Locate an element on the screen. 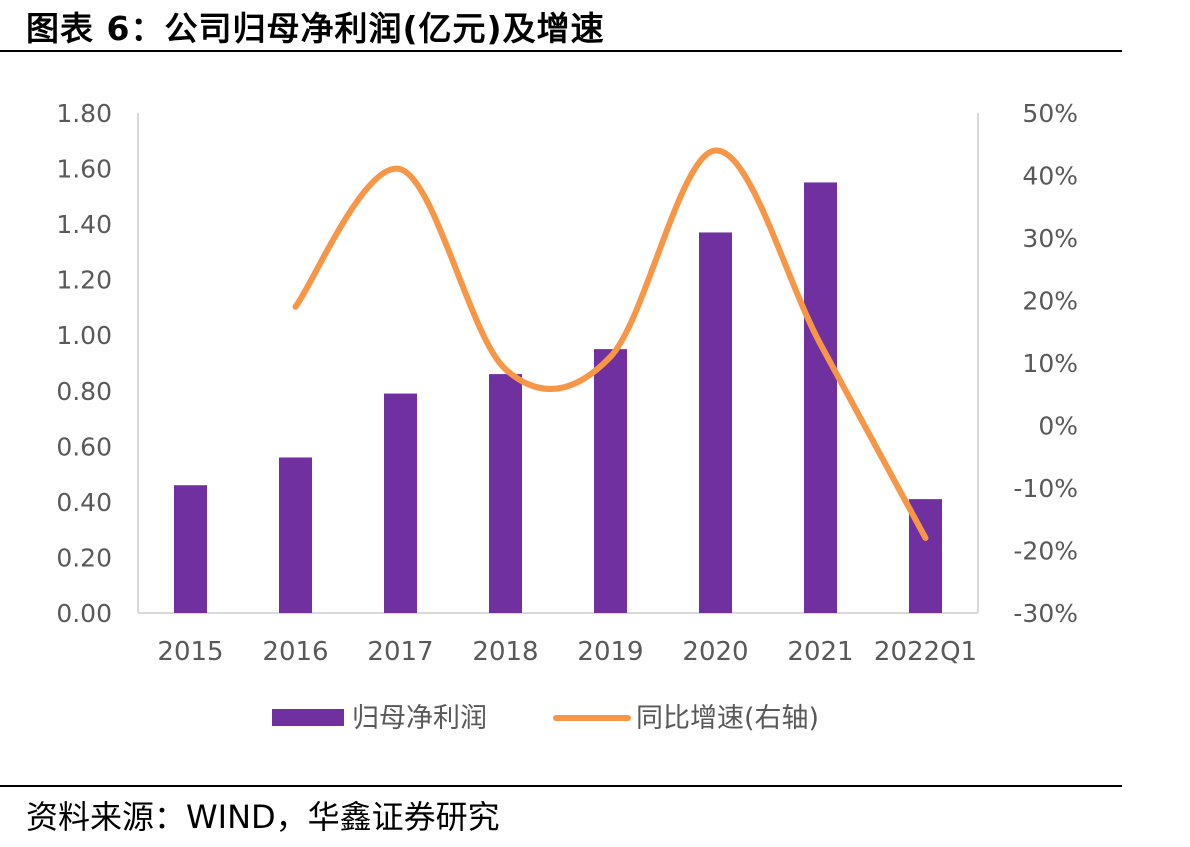 The height and width of the screenshot is (847, 1190). legend-bar-label: 归母净利润 is located at coordinates (419, 718).